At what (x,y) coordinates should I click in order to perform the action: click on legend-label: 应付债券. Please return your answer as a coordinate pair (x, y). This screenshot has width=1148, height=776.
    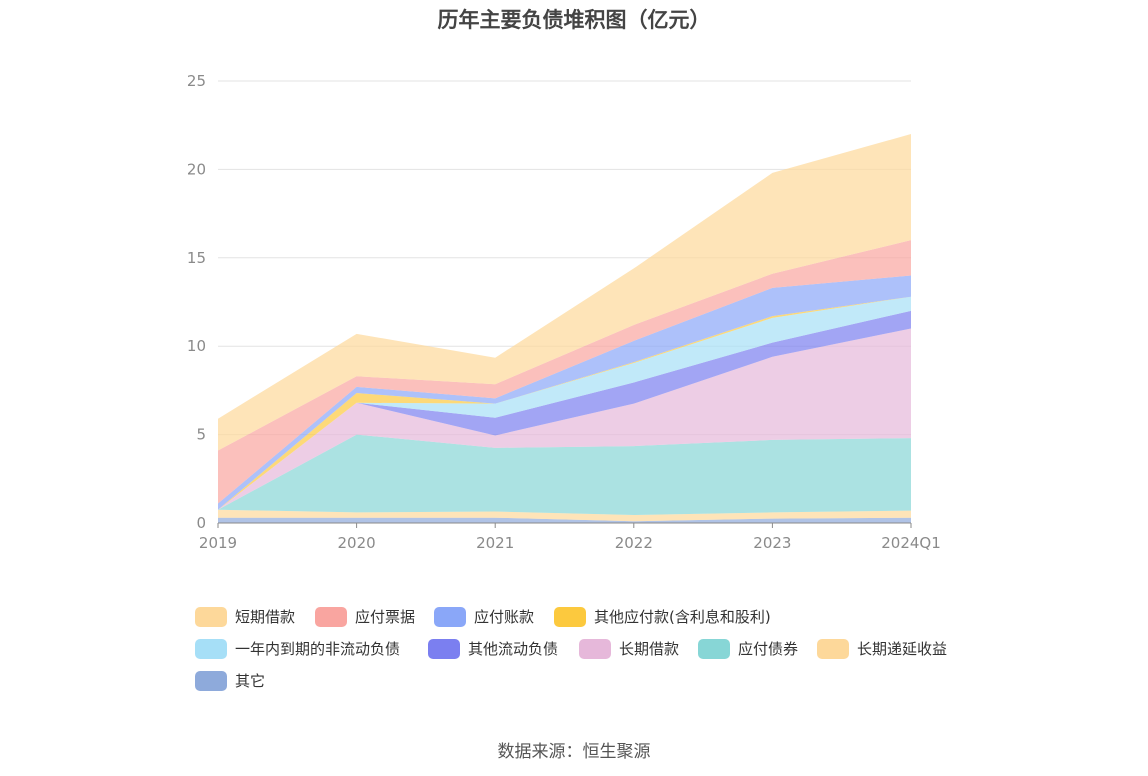
    Looking at the image, I should click on (768, 649).